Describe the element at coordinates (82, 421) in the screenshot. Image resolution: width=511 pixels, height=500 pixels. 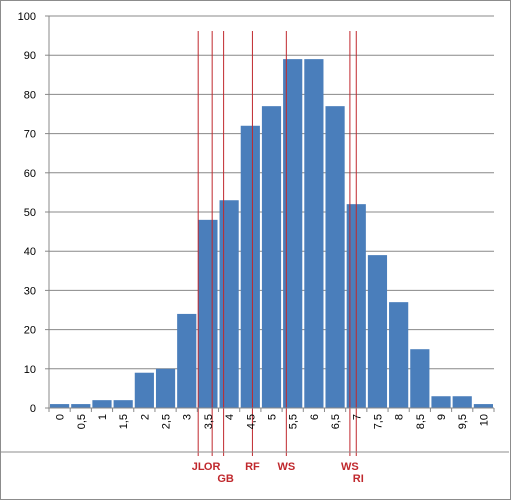
I see `x-tick-label: 0,5` at that location.